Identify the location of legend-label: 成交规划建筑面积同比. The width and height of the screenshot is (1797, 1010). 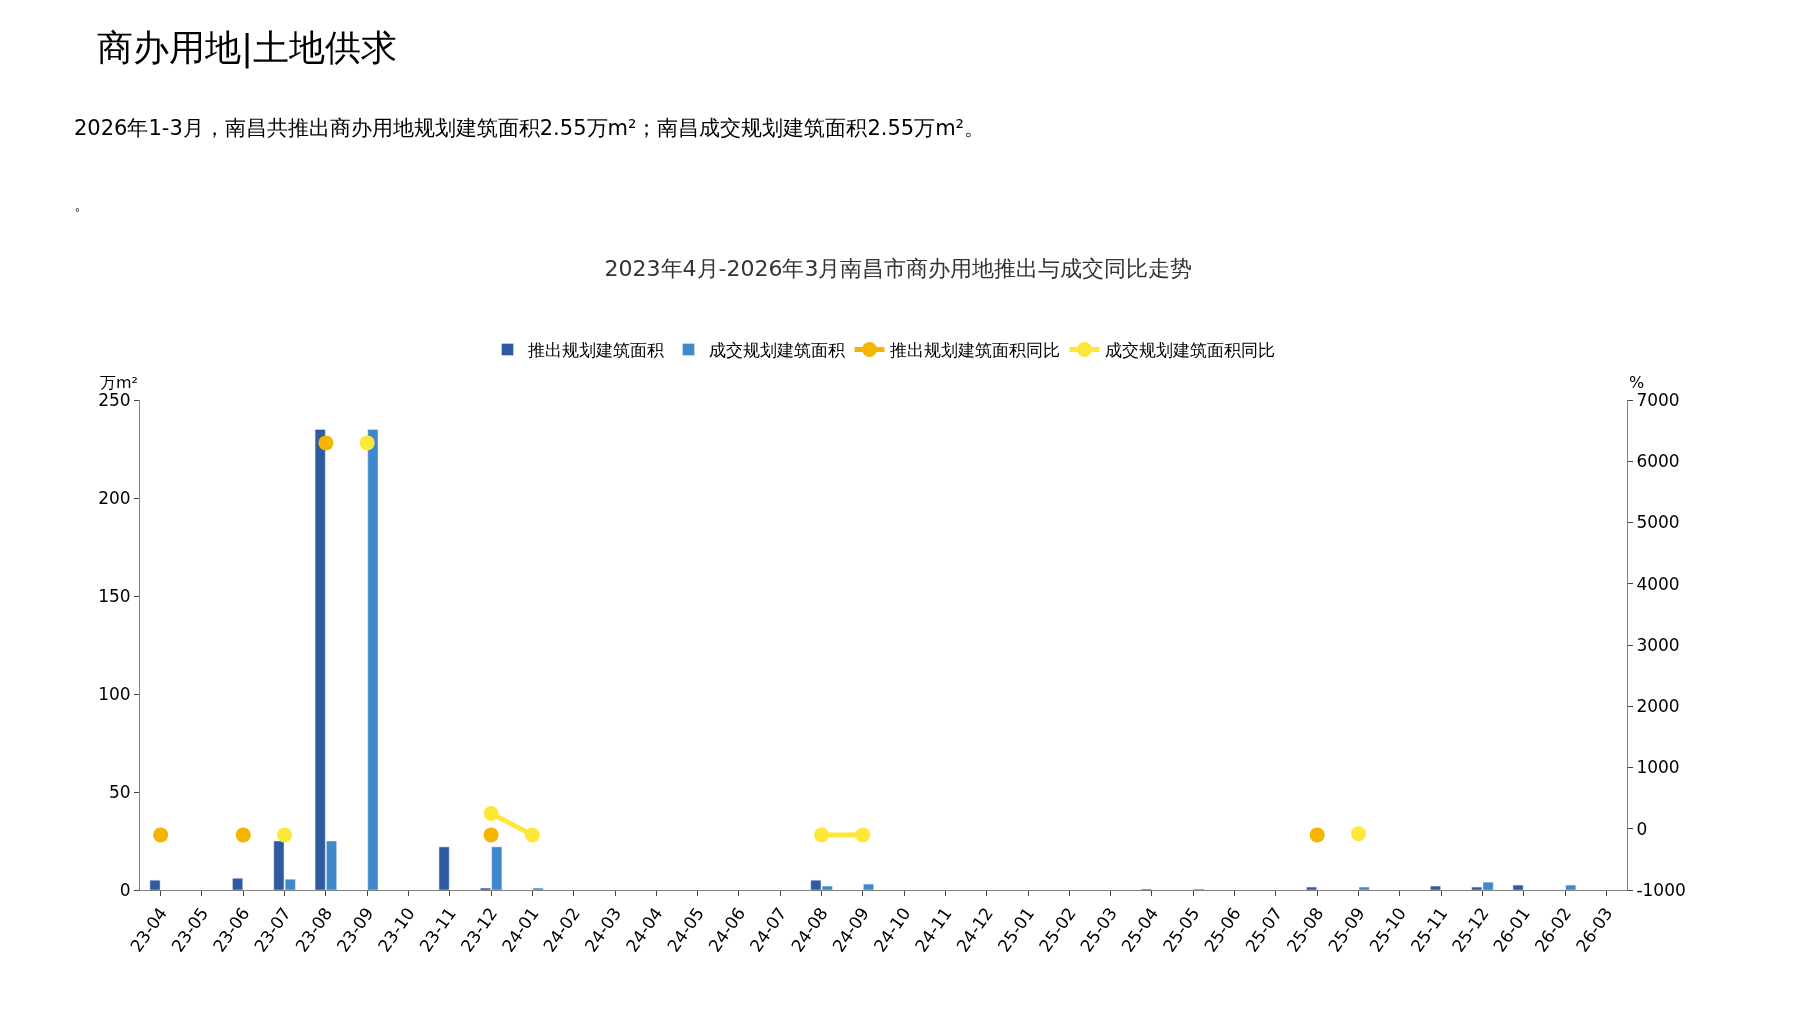
(1189, 350).